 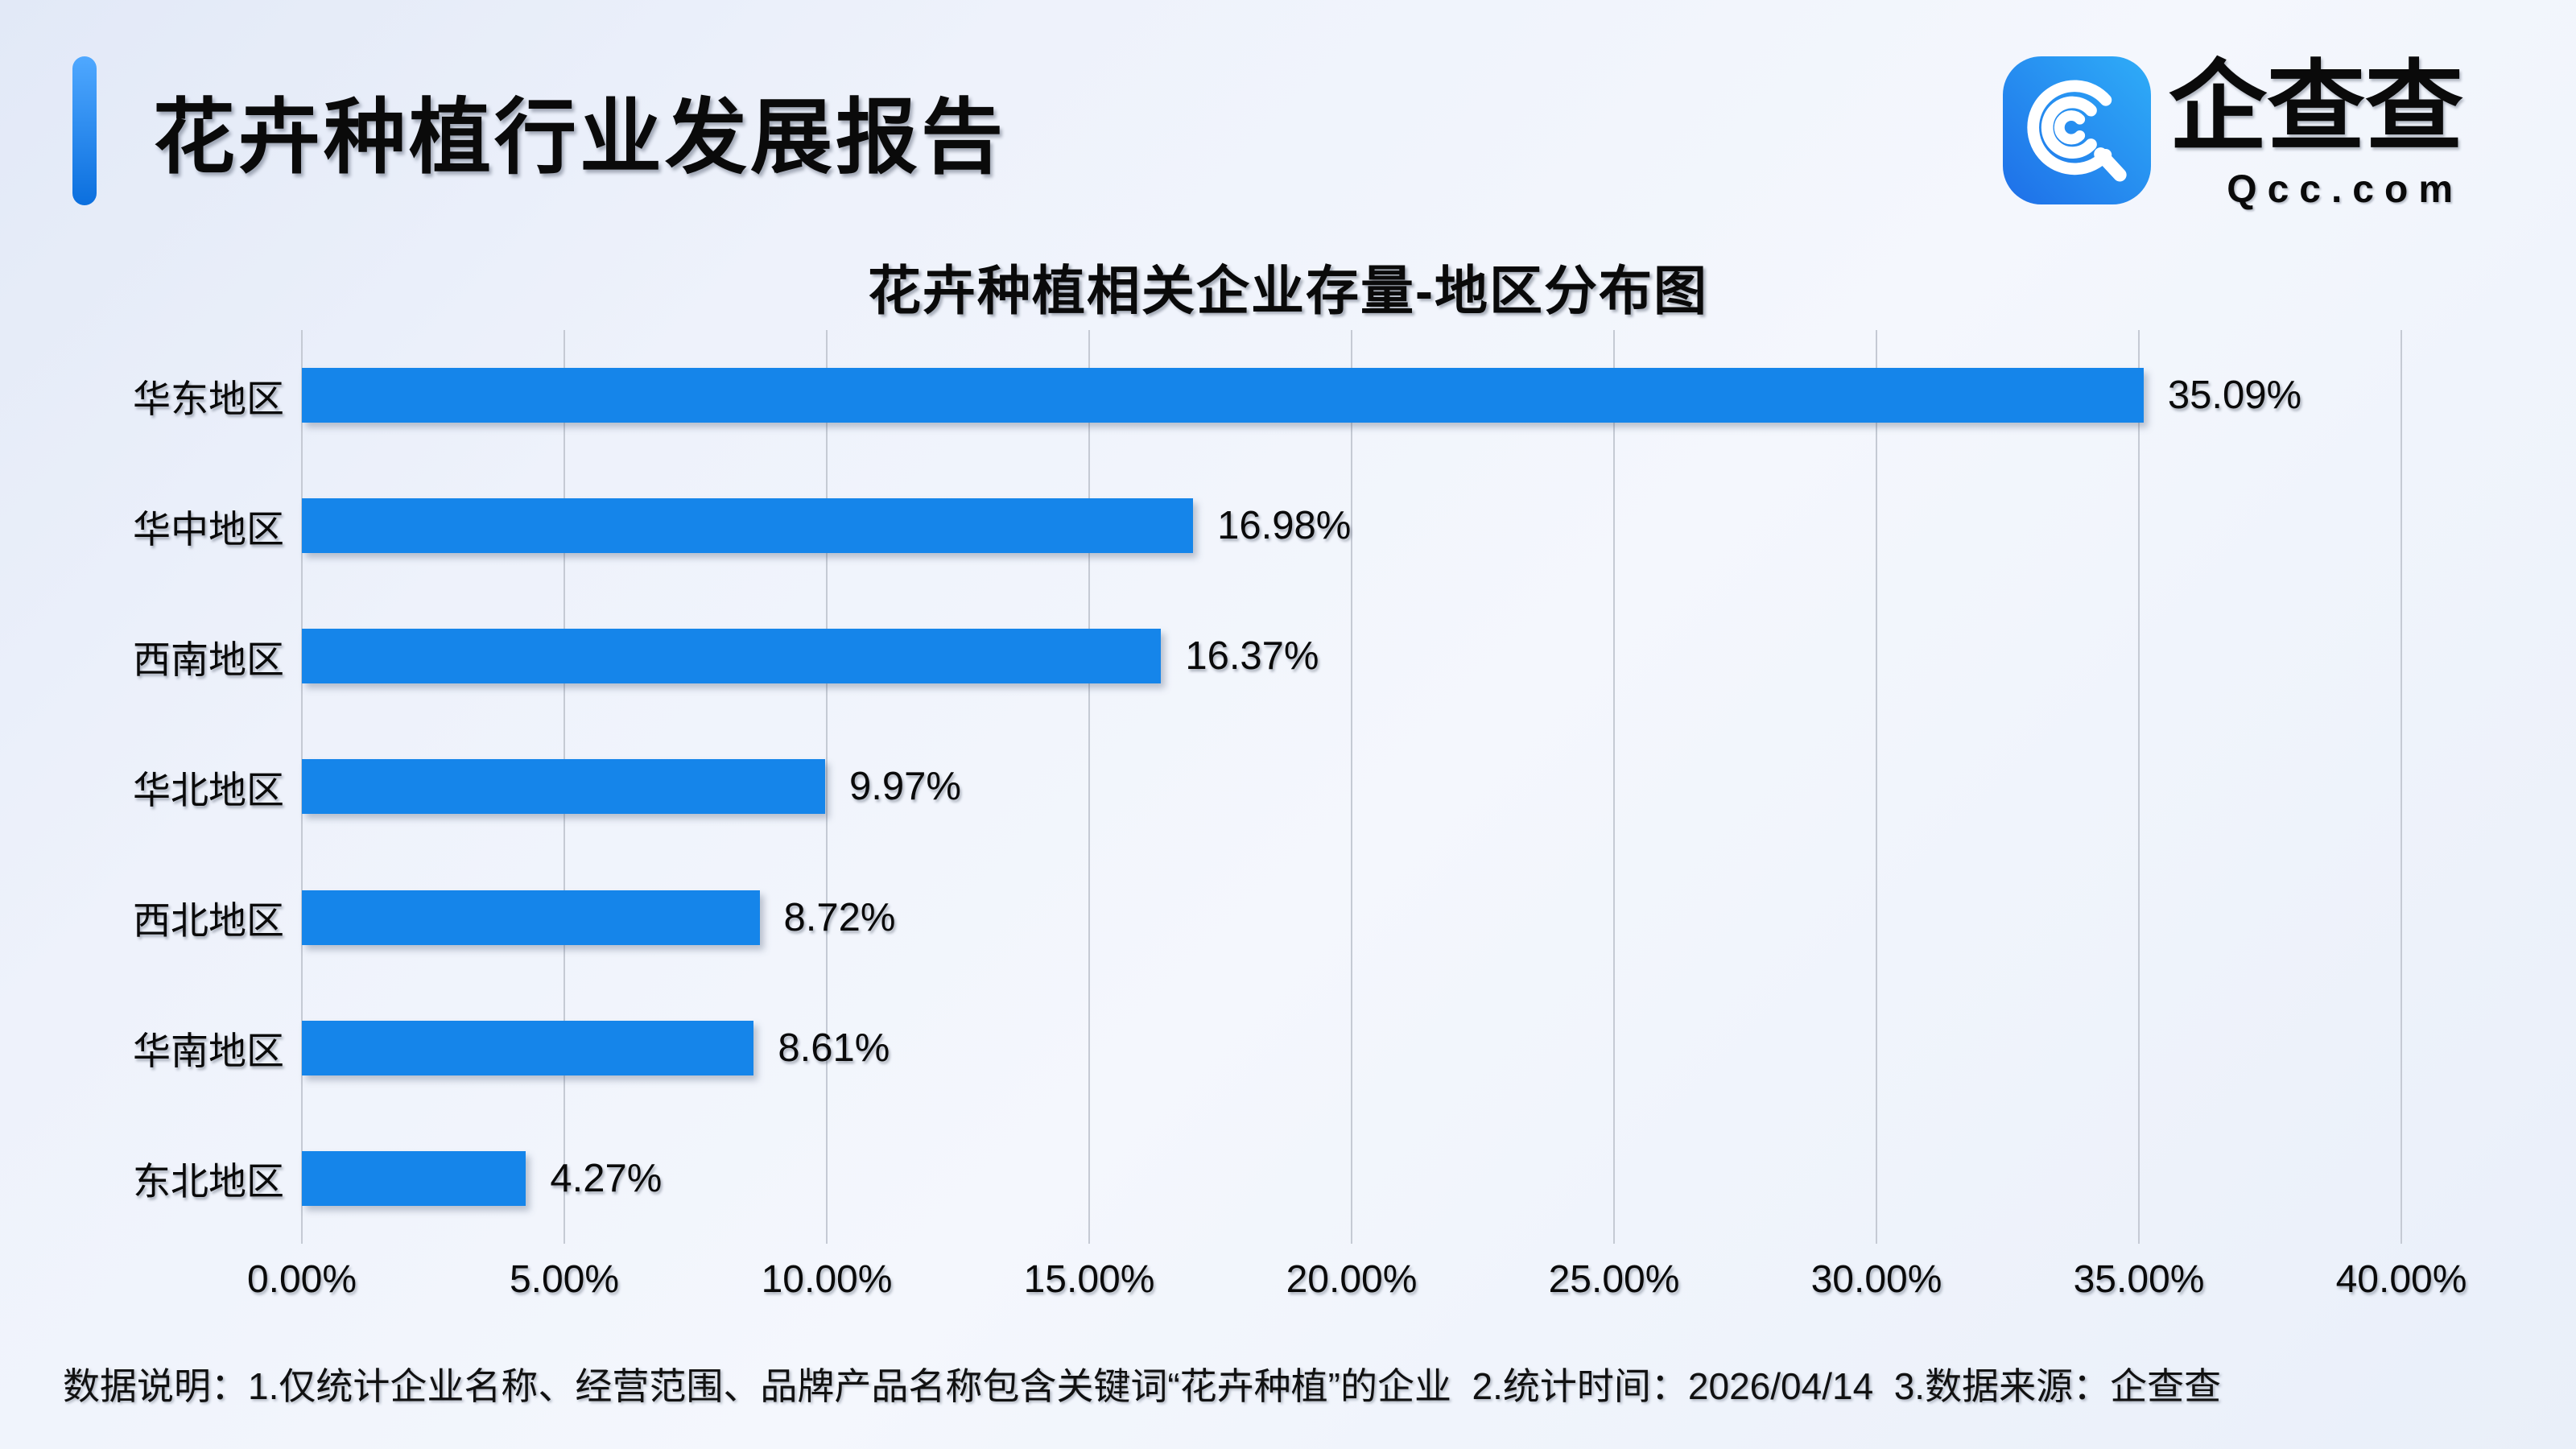 What do you see at coordinates (2077, 130) in the screenshot?
I see `qcc-magnifier-icon` at bounding box center [2077, 130].